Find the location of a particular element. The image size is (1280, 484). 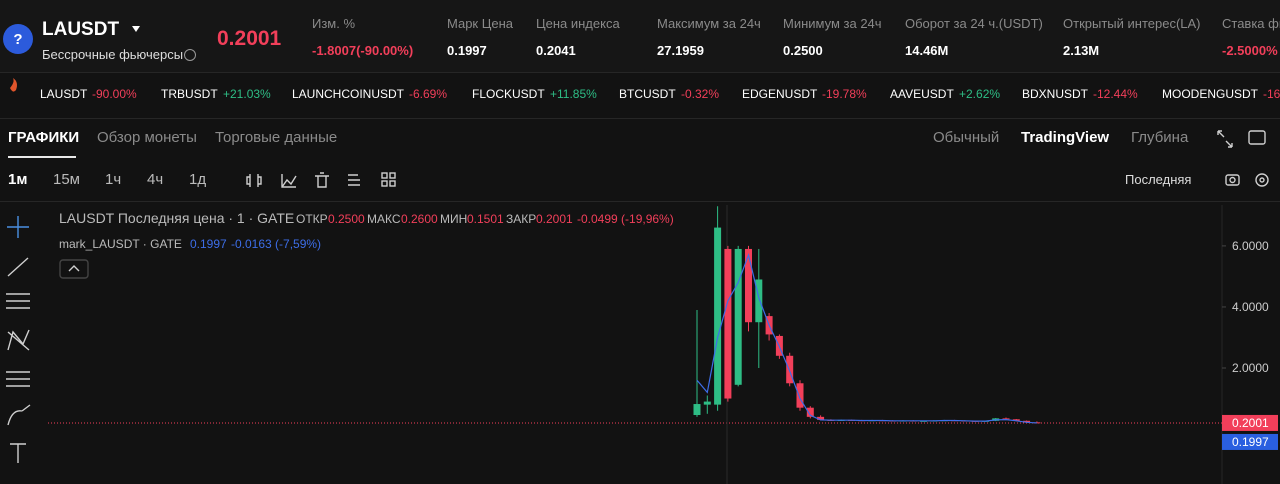

delete-icon is located at coordinates (322, 180).